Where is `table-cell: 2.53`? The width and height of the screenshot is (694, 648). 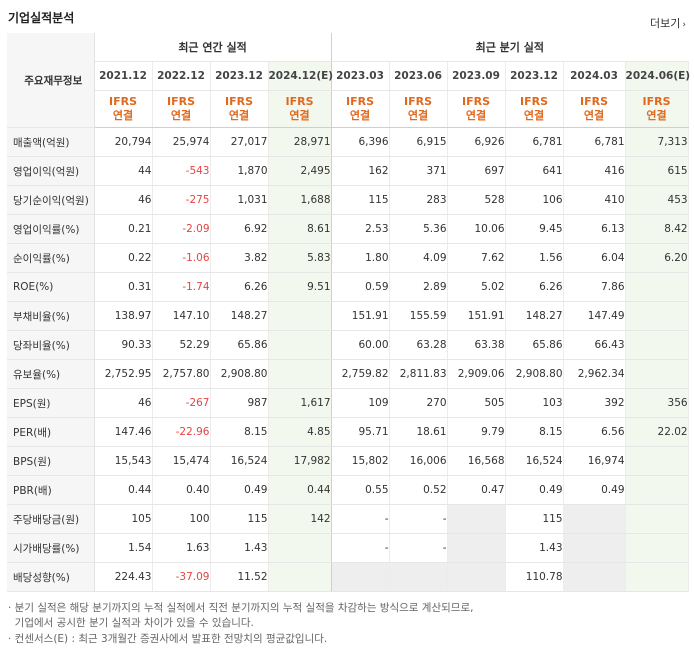
table-cell: 2.53 is located at coordinates (360, 229).